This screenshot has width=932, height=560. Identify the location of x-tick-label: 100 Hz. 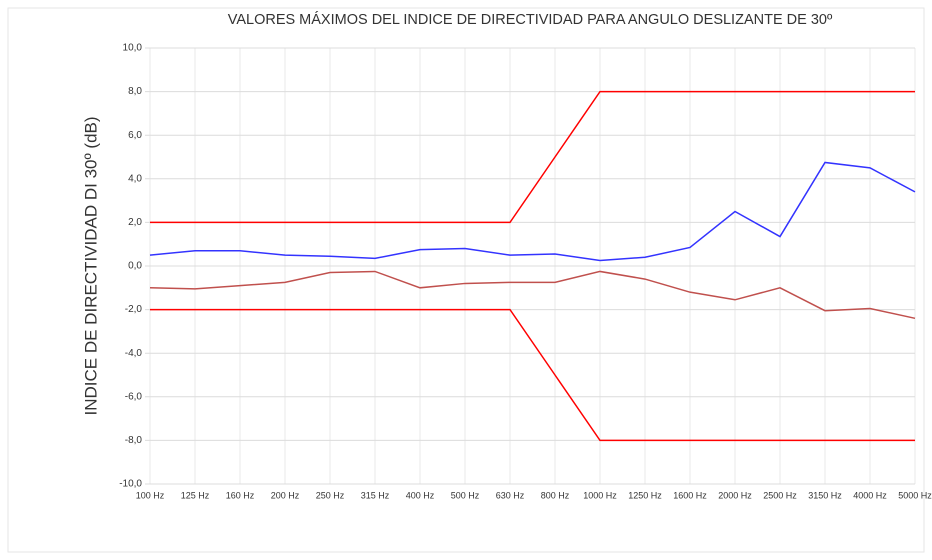
(150, 495).